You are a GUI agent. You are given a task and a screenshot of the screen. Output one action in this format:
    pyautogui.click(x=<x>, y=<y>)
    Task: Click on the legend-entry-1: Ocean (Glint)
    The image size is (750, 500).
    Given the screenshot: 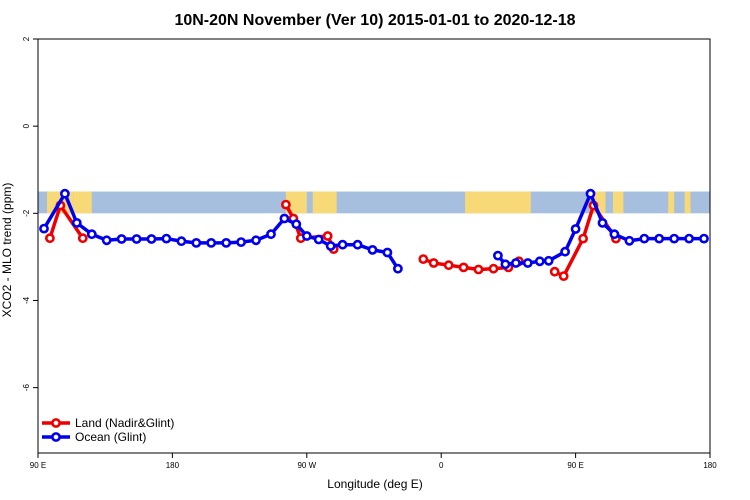 What is the action you would take?
    pyautogui.click(x=94, y=437)
    